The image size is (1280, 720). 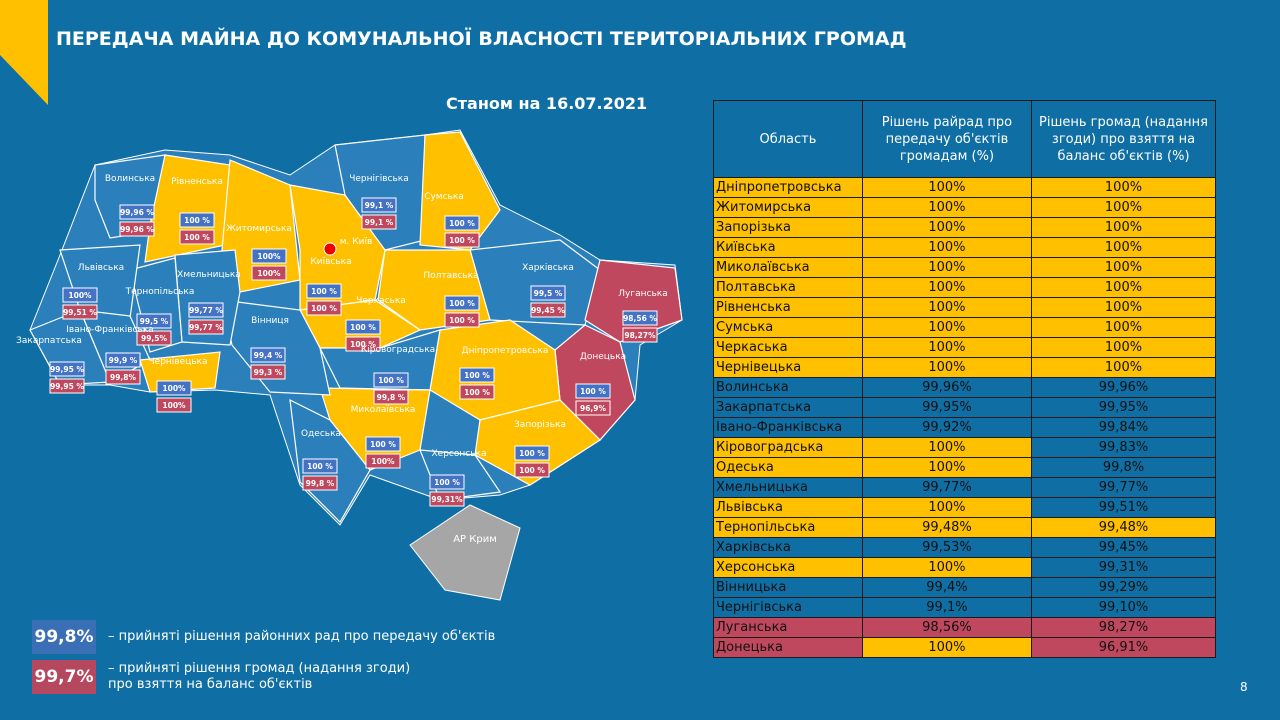 What do you see at coordinates (788, 547) in the screenshot?
I see `table-cell: Харківська` at bounding box center [788, 547].